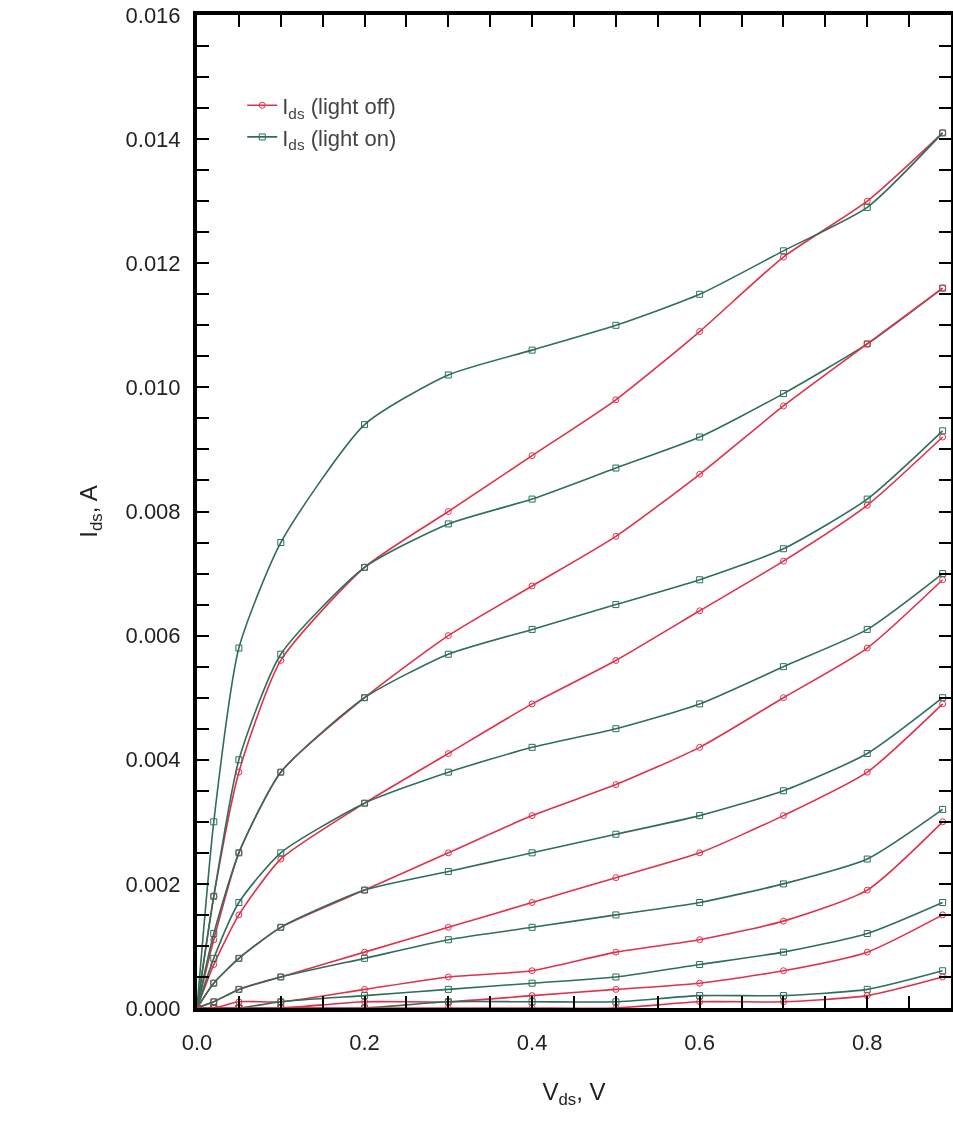 The width and height of the screenshot is (953, 1142). I want to click on y-tick-label: 0.000, so click(153, 1008).